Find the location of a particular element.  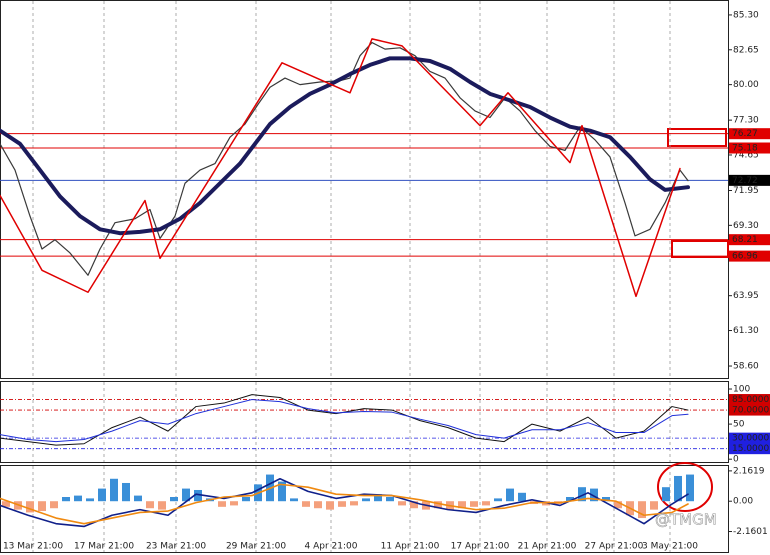

level-label: 85.0000 is located at coordinates (750, 400).